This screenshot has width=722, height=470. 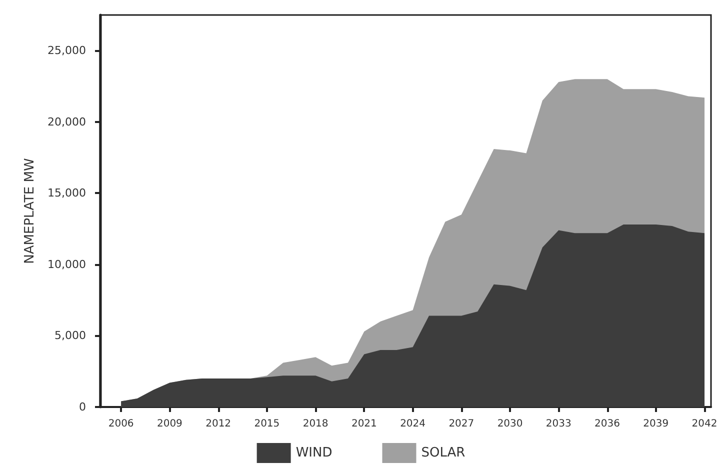 What do you see at coordinates (461, 424) in the screenshot?
I see `x-tick-label: 2027` at bounding box center [461, 424].